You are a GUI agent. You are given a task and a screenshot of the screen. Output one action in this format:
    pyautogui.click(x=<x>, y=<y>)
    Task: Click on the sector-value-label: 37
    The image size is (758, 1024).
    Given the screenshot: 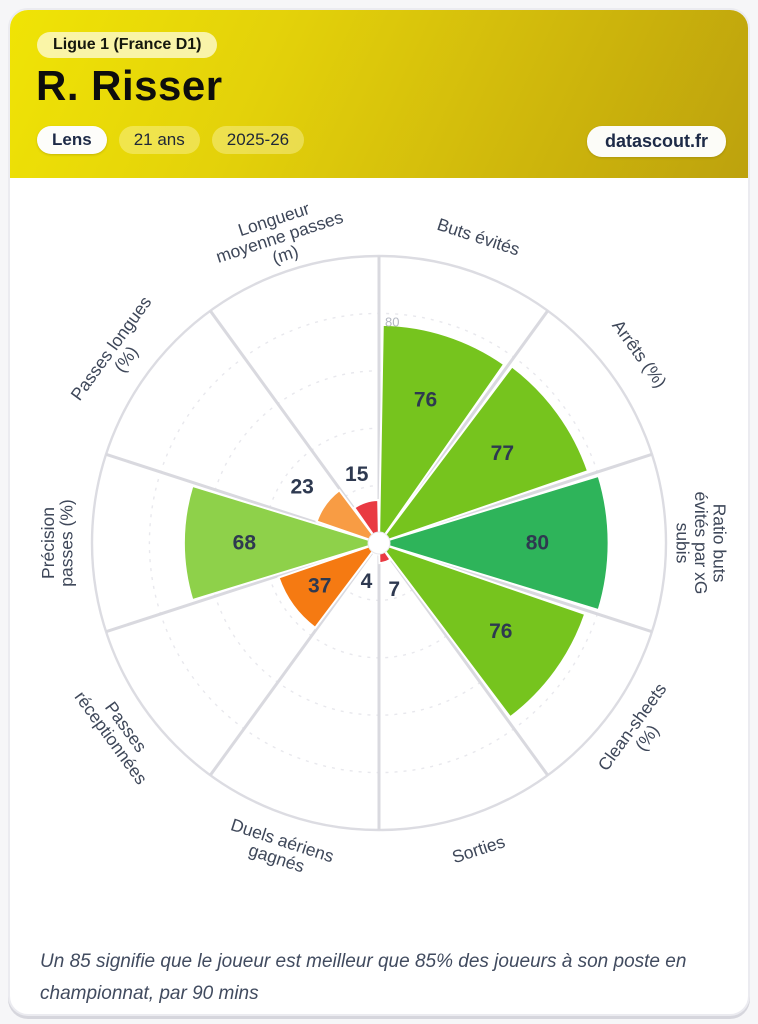 What is the action you would take?
    pyautogui.click(x=319, y=586)
    